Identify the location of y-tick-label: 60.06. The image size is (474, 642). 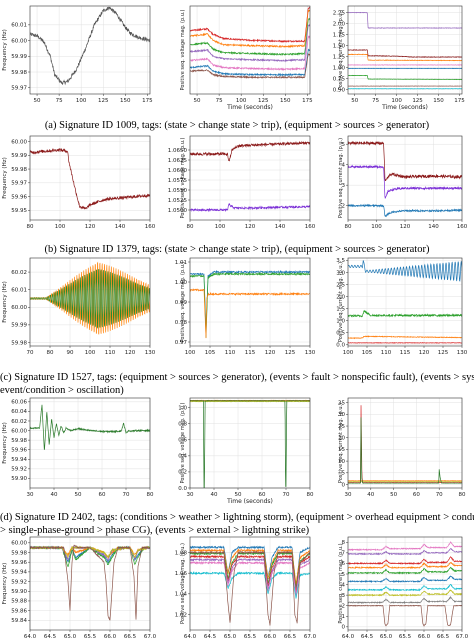
(19, 403).